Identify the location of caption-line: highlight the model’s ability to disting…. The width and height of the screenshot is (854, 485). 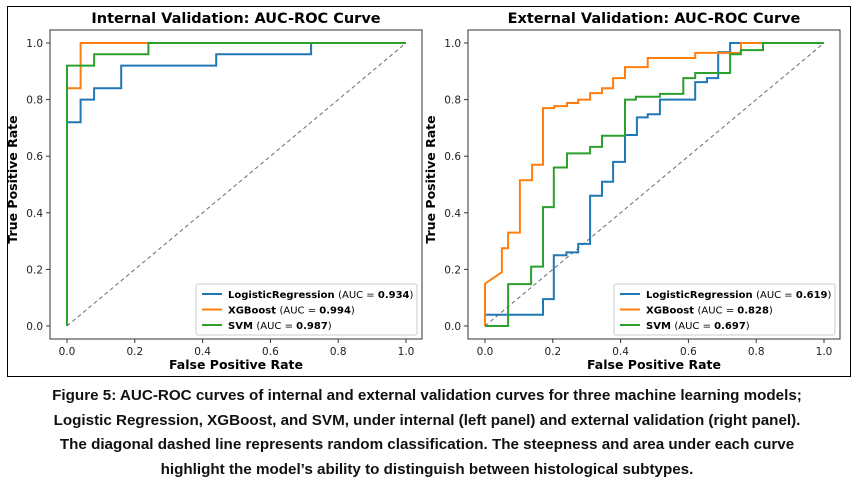
(427, 469).